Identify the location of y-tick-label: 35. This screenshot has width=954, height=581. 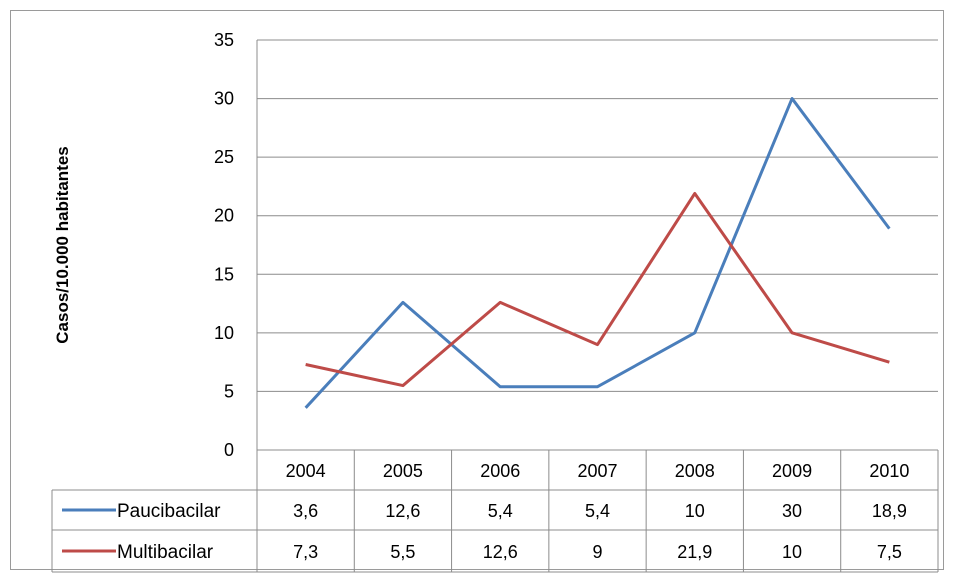
(224, 40).